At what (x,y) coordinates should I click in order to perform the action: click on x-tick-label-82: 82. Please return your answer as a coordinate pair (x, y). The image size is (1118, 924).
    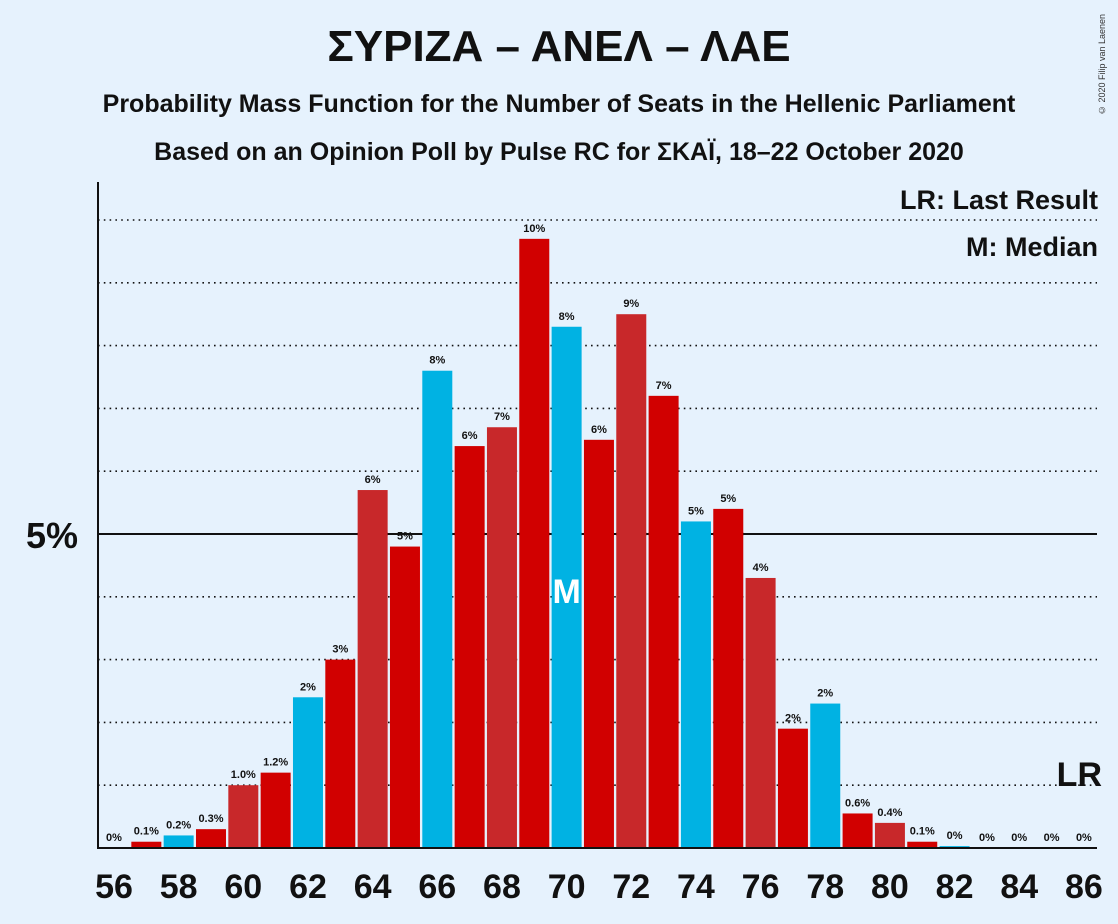
    Looking at the image, I should click on (955, 887).